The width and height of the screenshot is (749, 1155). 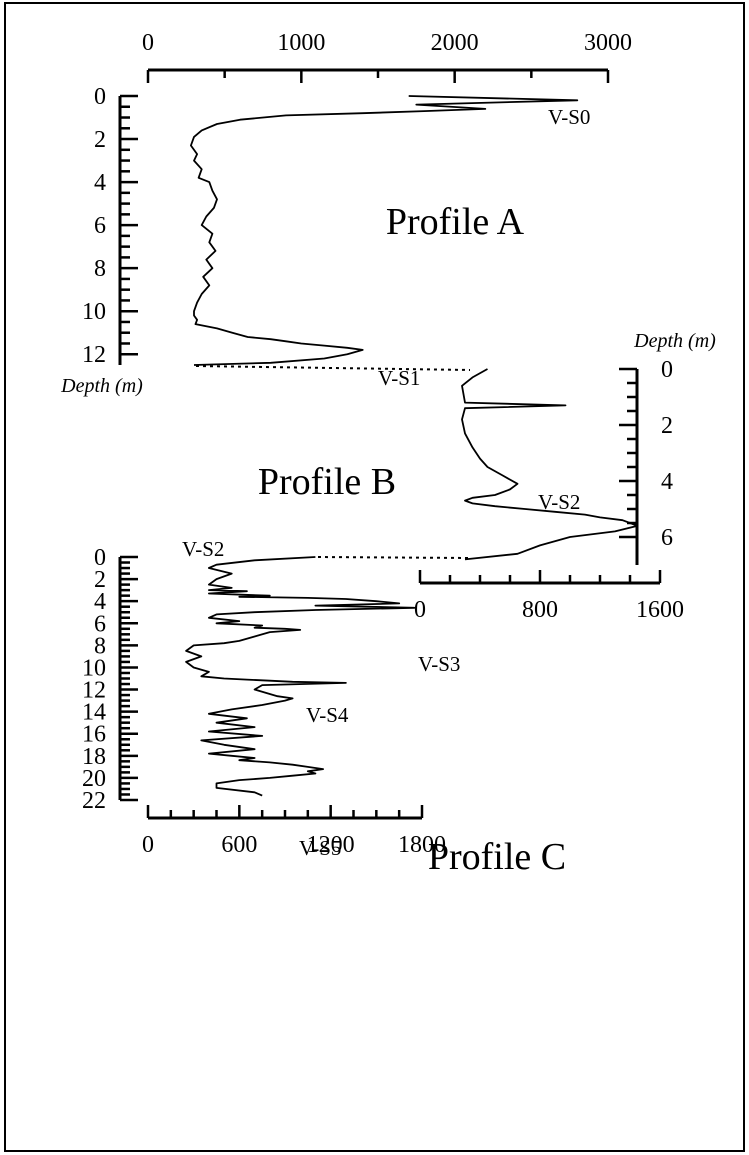 I want to click on profile-a-x-tick-label: 1000, so click(x=301, y=43).